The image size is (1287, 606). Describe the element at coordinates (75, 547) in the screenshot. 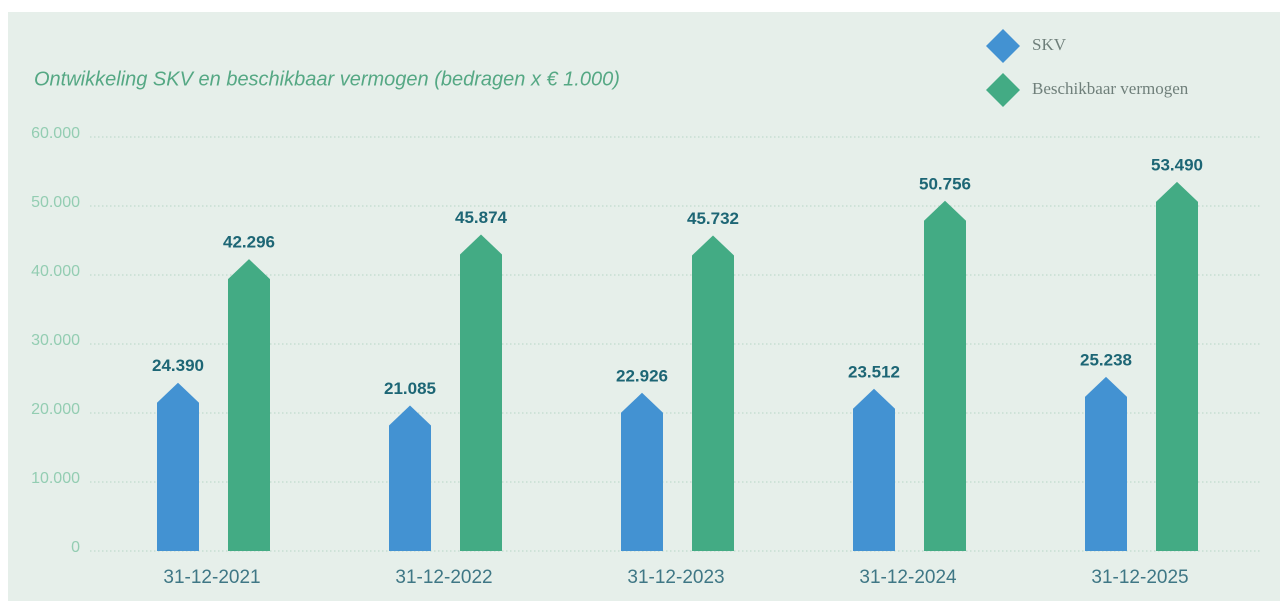

I see `y-tick-label: 0` at that location.